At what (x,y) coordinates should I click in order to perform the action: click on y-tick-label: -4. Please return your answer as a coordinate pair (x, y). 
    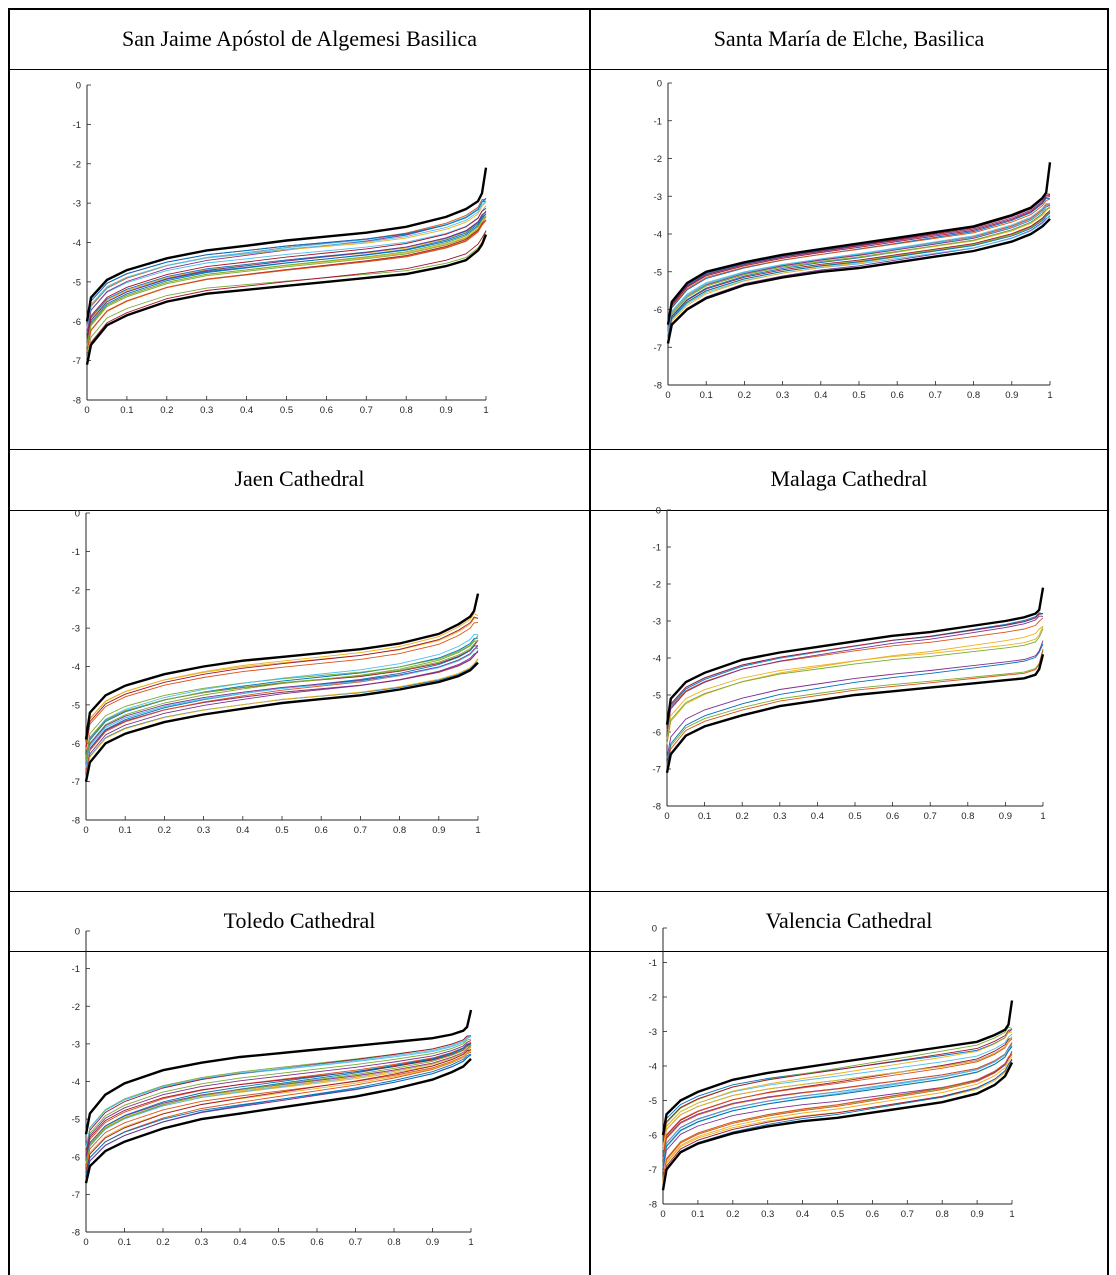
    Looking at the image, I should click on (657, 659).